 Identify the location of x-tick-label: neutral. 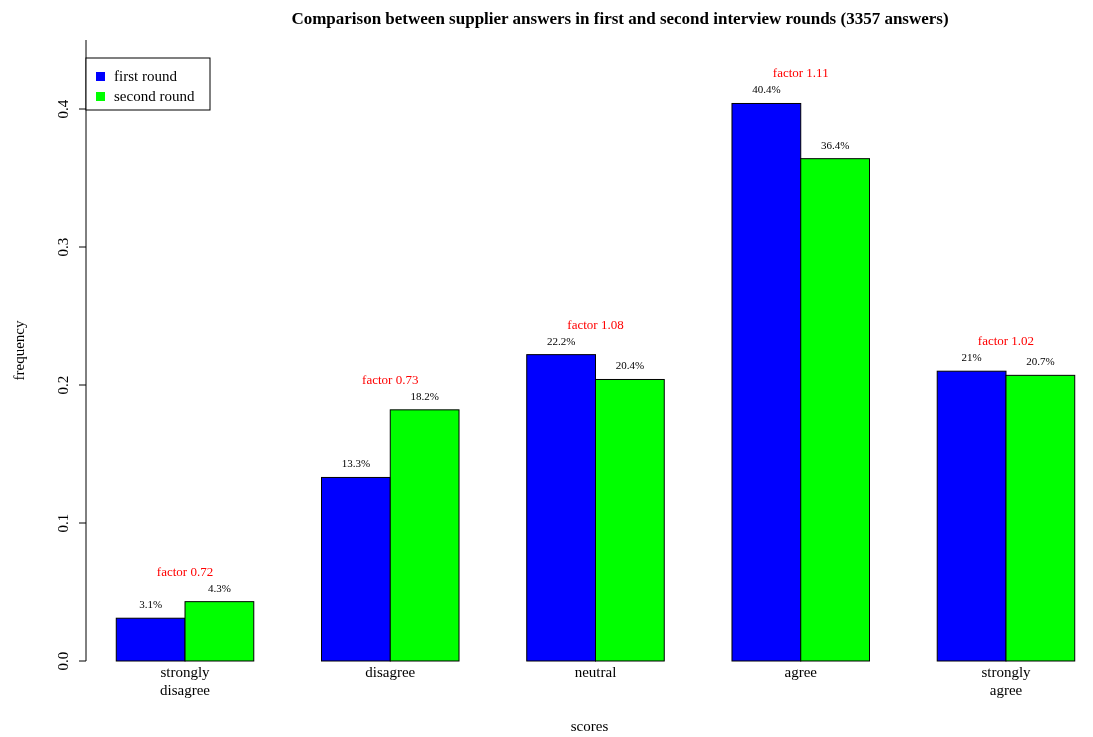
(595, 672).